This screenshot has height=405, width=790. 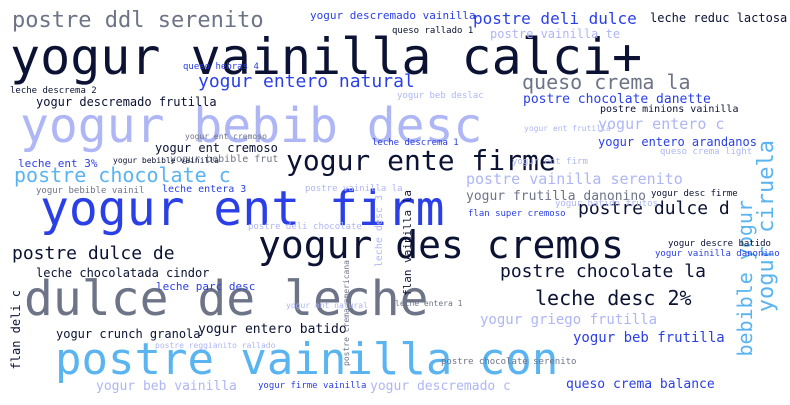 I want to click on word: postre minions vainilla, so click(x=669, y=109).